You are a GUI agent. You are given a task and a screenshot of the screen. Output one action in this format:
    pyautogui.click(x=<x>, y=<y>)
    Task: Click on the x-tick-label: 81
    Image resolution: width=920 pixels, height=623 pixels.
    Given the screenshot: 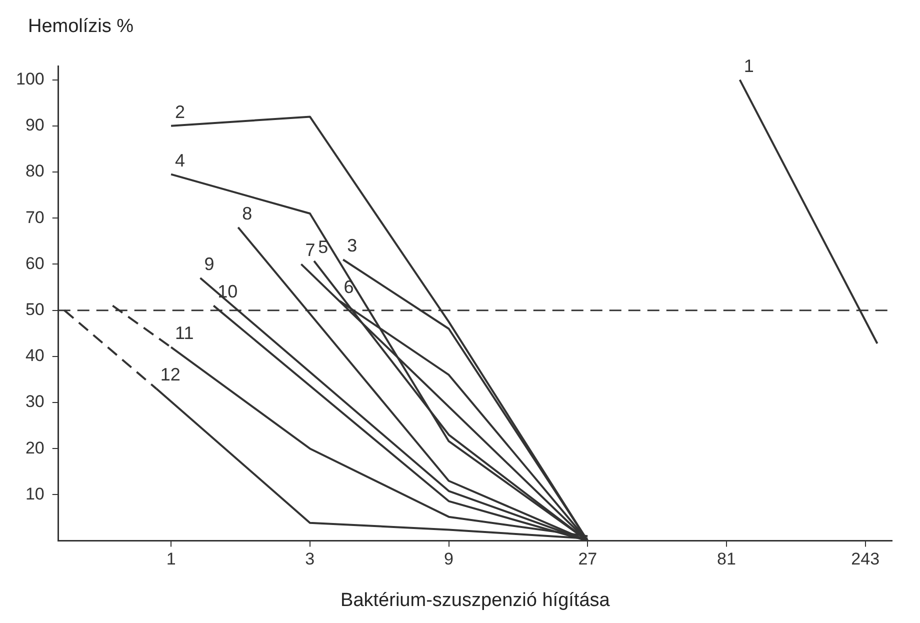 What is the action you would take?
    pyautogui.click(x=726, y=559)
    